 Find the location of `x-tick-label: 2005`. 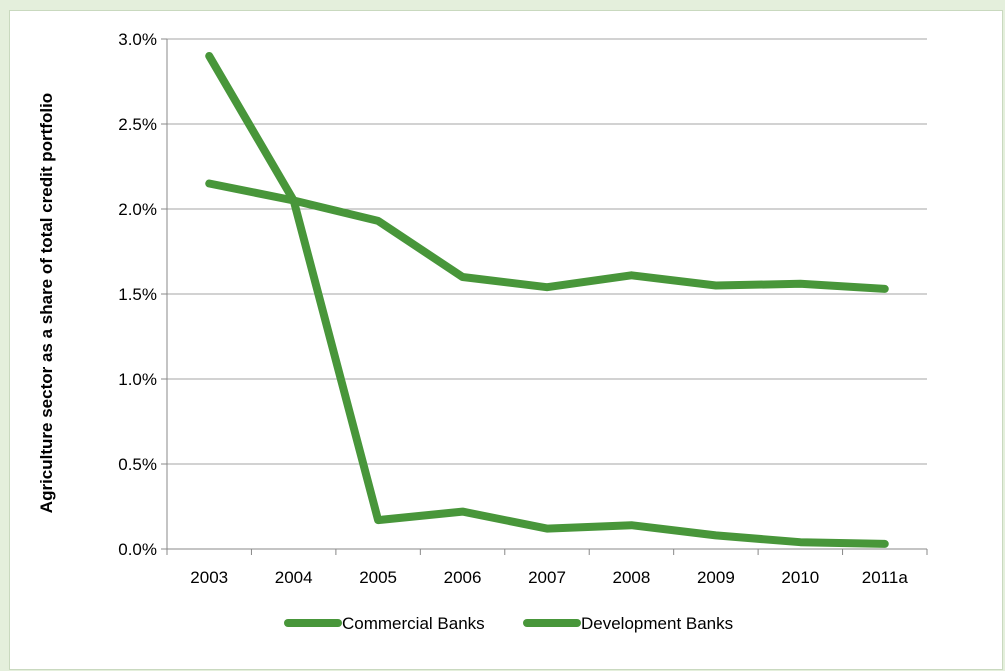

x-tick-label: 2005 is located at coordinates (378, 577).